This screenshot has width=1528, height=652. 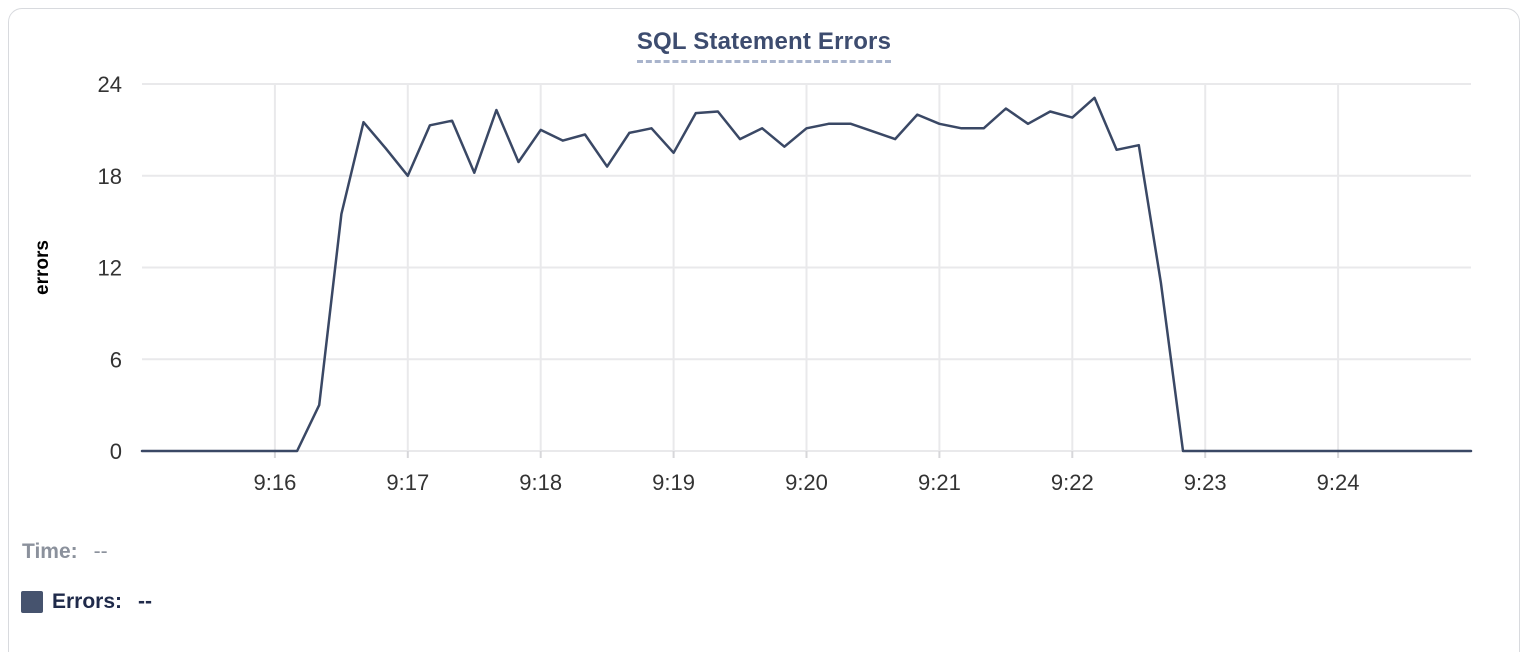 I want to click on y-tick-label: 24, so click(x=110, y=84).